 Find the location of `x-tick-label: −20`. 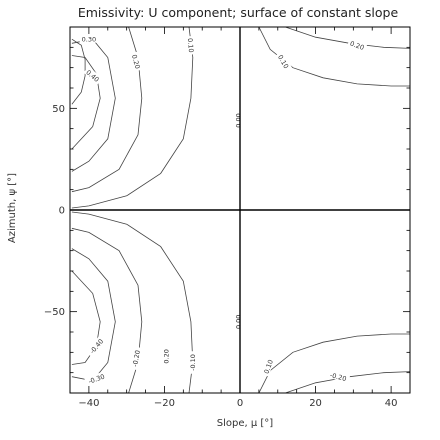

x-tick-label: −20 is located at coordinates (164, 403).